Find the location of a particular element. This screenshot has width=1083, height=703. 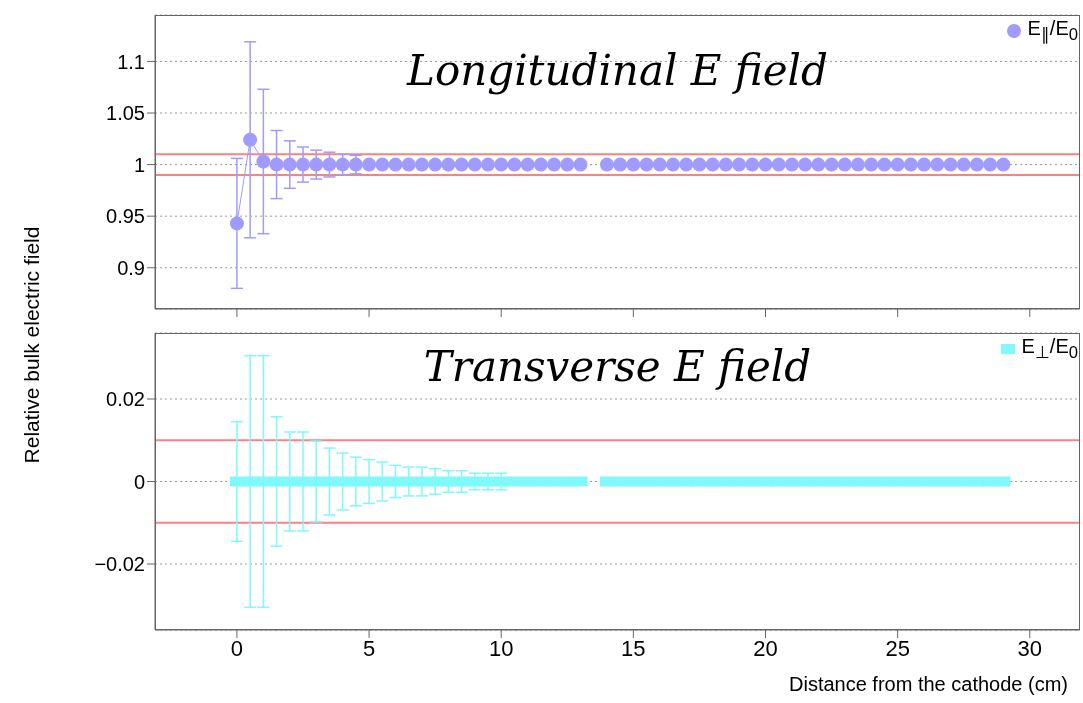

y-tick-label: 0.02 is located at coordinates (125, 399).